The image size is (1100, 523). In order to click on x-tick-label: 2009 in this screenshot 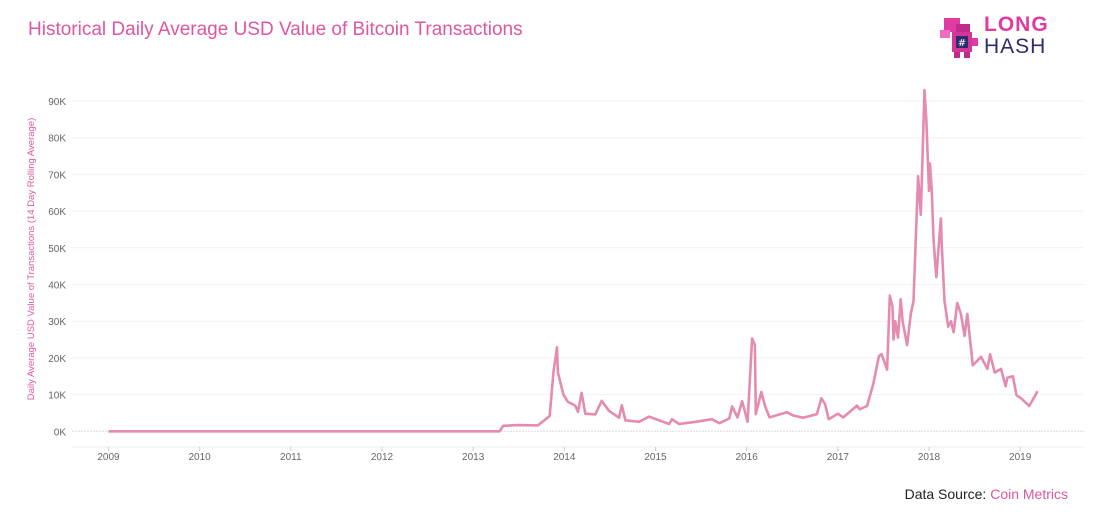, I will do `click(108, 457)`.